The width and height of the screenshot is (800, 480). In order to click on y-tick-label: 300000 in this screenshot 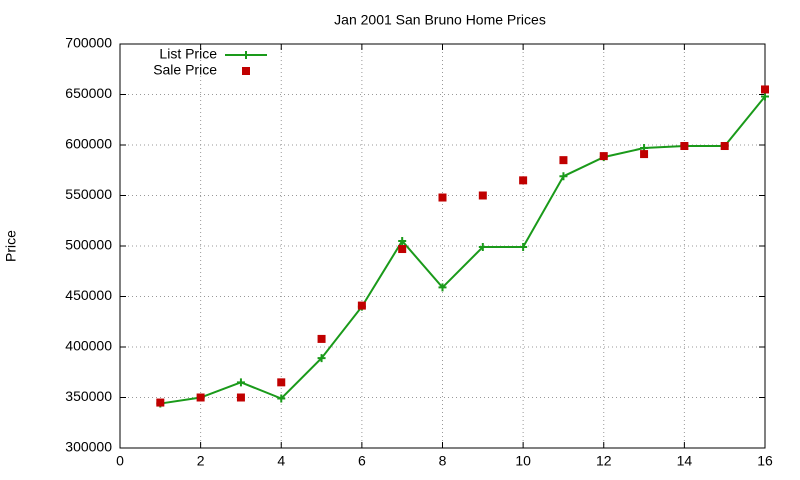, I will do `click(88, 447)`.